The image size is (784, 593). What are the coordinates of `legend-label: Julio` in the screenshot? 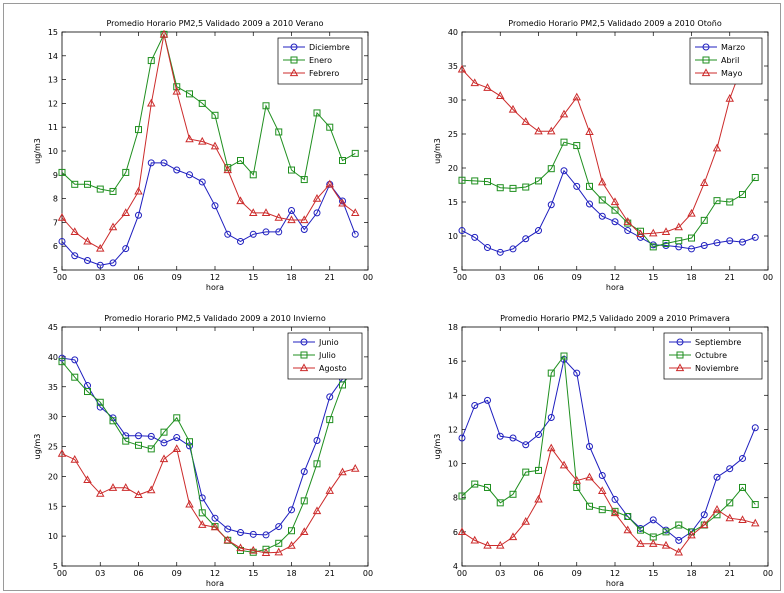 It's located at (327, 355).